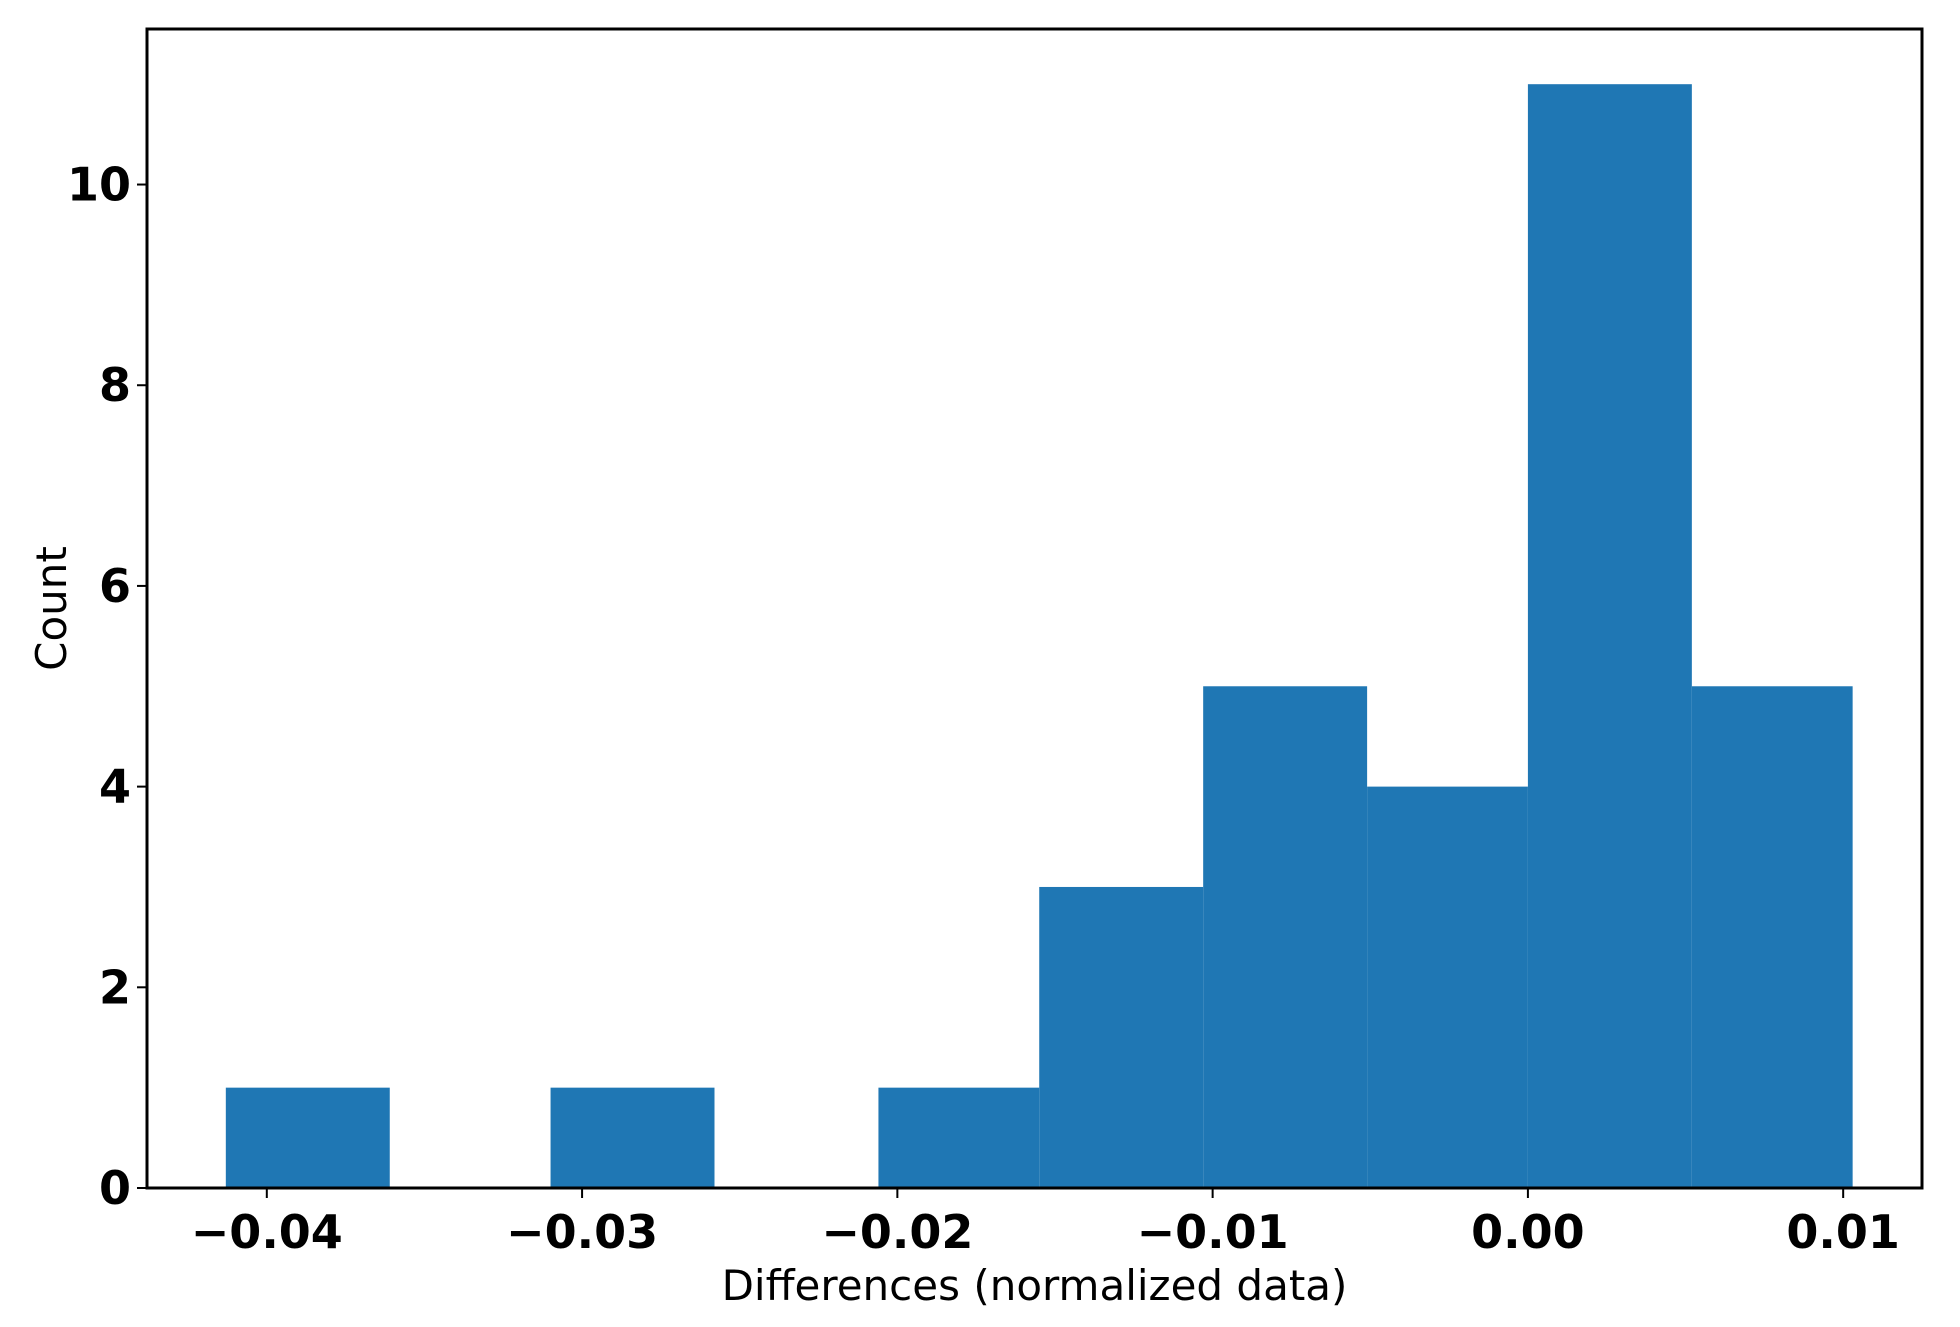 The image size is (1960, 1327). What do you see at coordinates (115, 987) in the screenshot?
I see `y-tick-label: 2` at bounding box center [115, 987].